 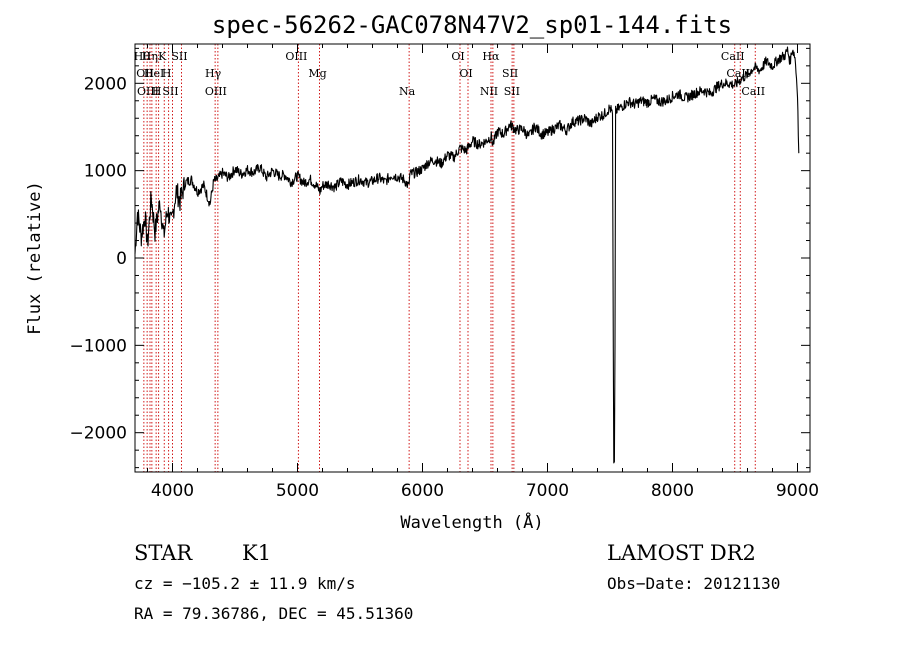 What do you see at coordinates (145, 73) in the screenshot?
I see `line-label-1: OII` at bounding box center [145, 73].